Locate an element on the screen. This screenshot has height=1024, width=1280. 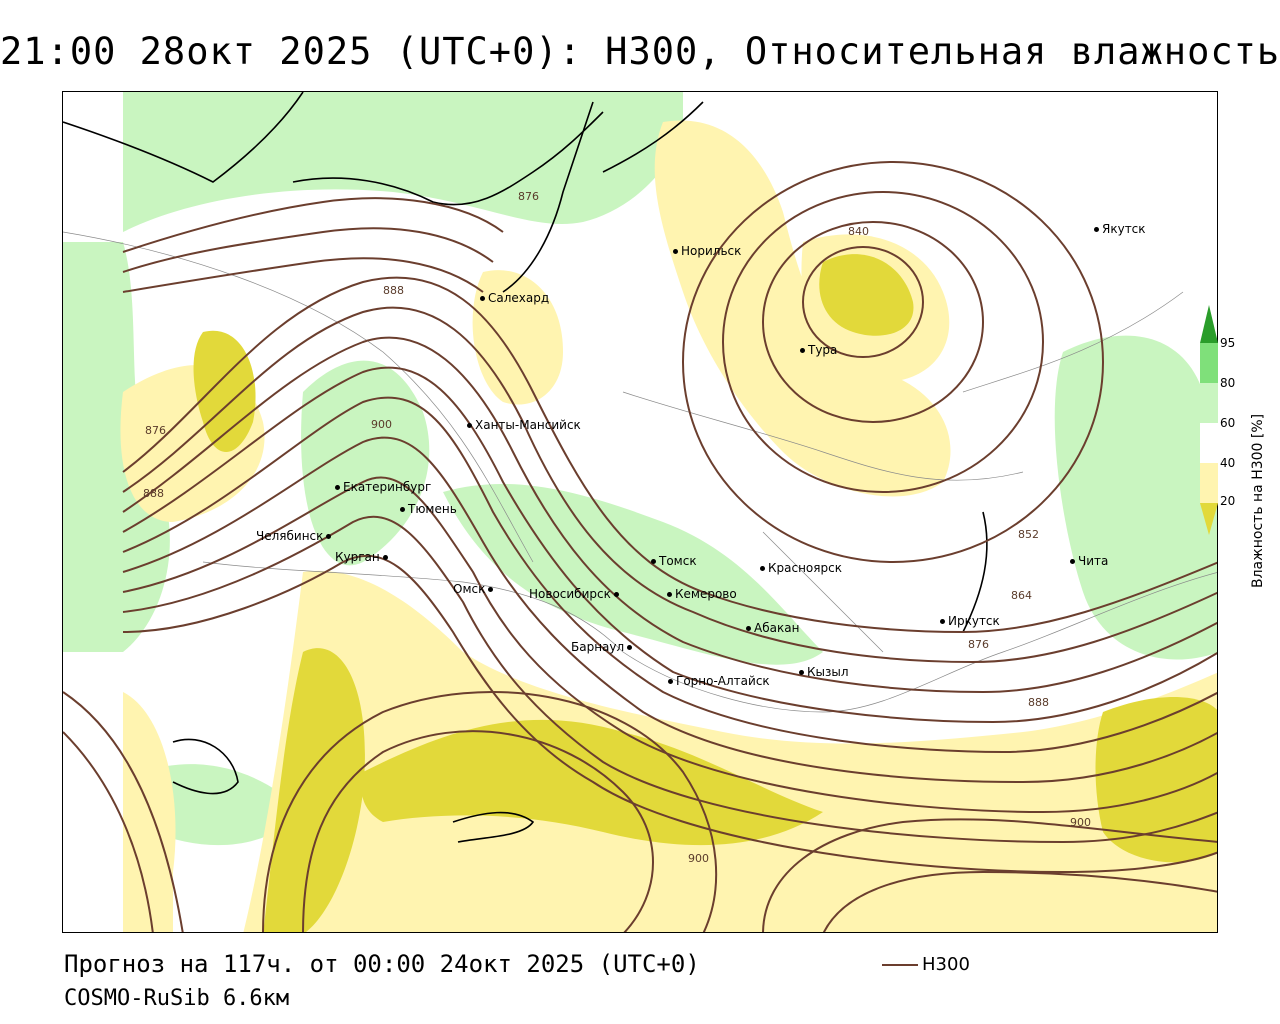
city-tura: Тура is located at coordinates (818, 350).